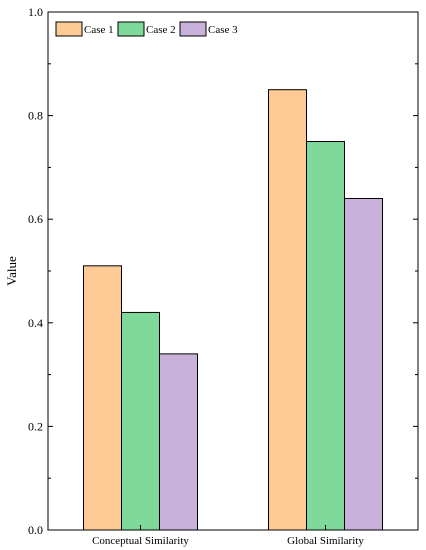  What do you see at coordinates (99, 30) in the screenshot?
I see `legend-label: Case 1` at bounding box center [99, 30].